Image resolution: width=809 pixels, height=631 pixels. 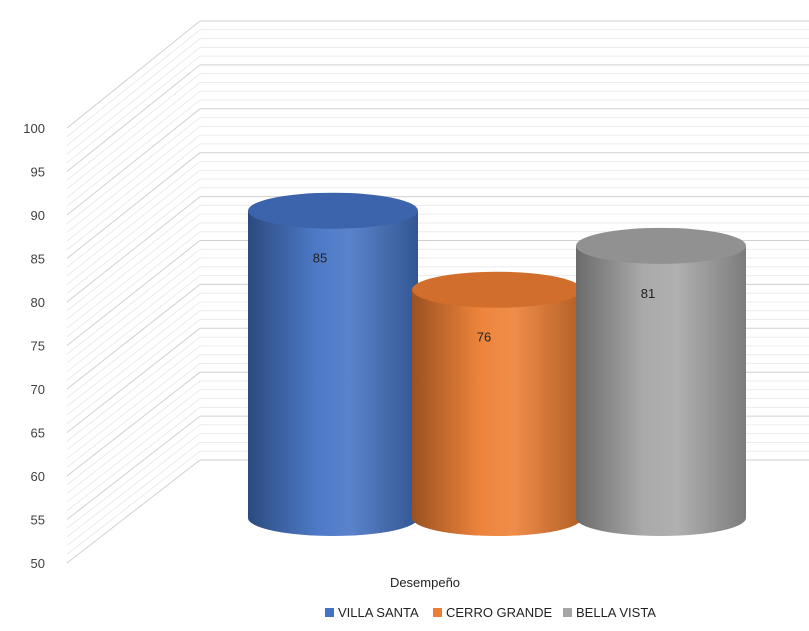 What do you see at coordinates (378, 612) in the screenshot?
I see `legend-label: VILLA SANTA` at bounding box center [378, 612].